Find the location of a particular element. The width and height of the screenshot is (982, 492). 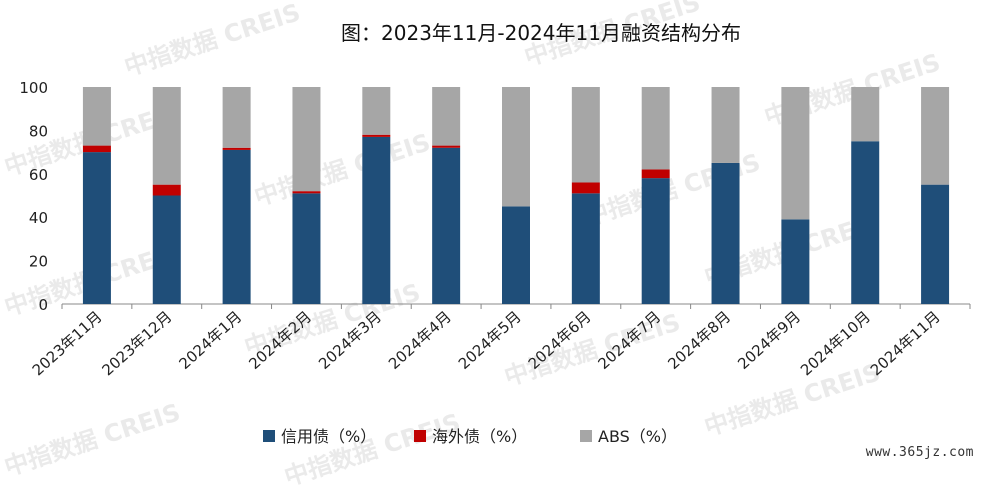

x-tick-label: 2024年6月 is located at coordinates (560, 340).